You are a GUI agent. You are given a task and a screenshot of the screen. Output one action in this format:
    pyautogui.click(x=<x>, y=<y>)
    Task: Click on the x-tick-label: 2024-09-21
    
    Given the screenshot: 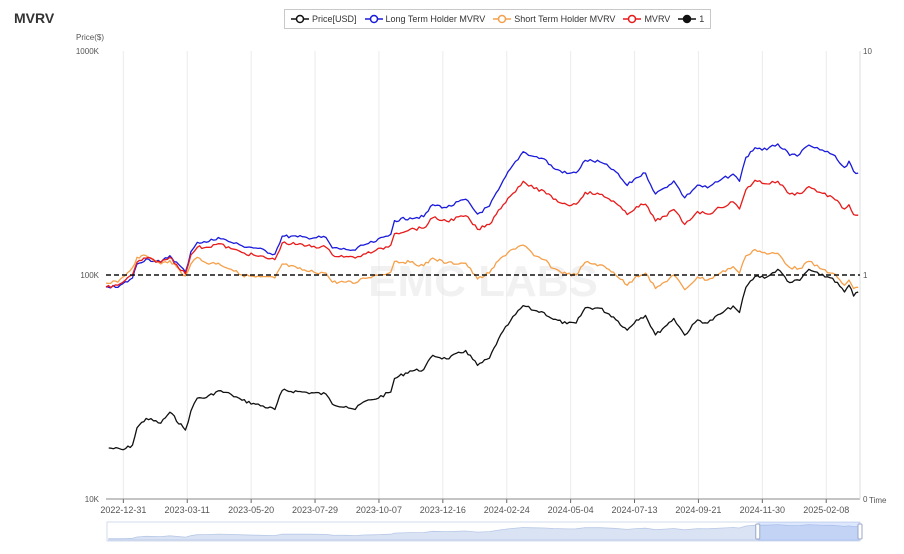 What is the action you would take?
    pyautogui.click(x=698, y=510)
    